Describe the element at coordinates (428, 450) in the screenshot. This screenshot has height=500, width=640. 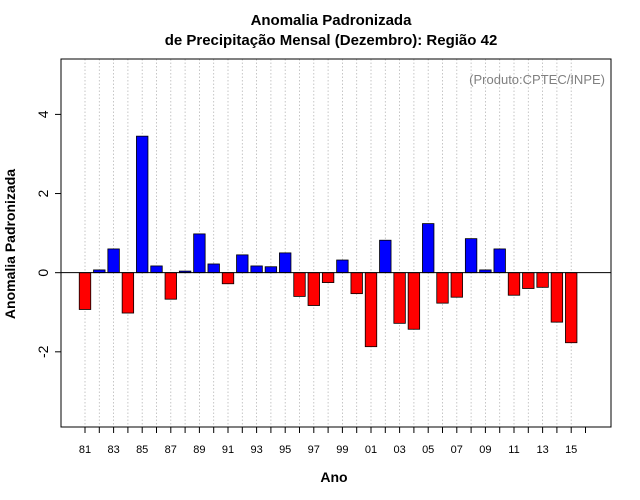
I see `x-tick-label: 05` at that location.